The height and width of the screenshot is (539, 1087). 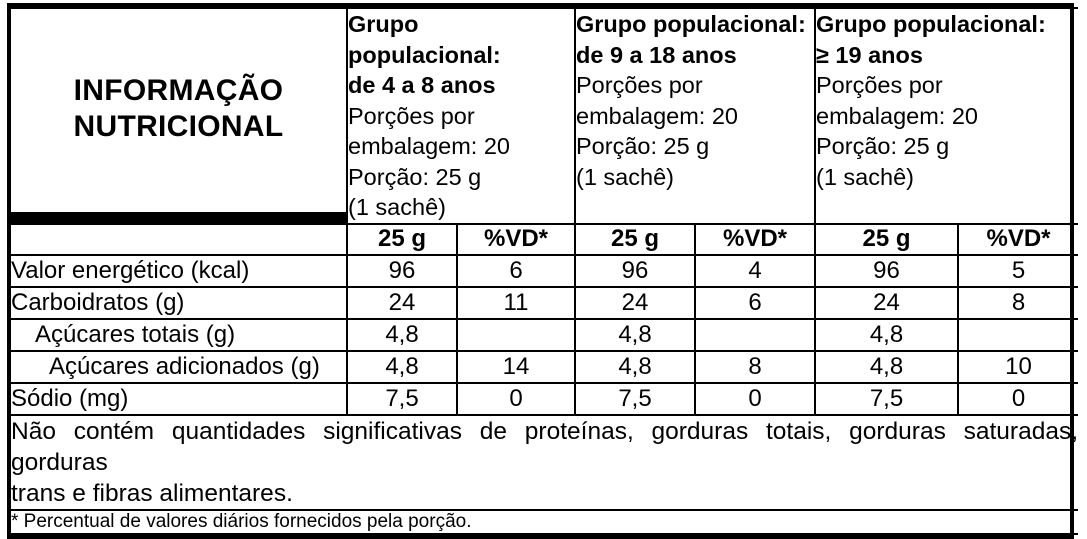 I want to click on title-line1: INFORMAÇÃO, so click(x=178, y=90).